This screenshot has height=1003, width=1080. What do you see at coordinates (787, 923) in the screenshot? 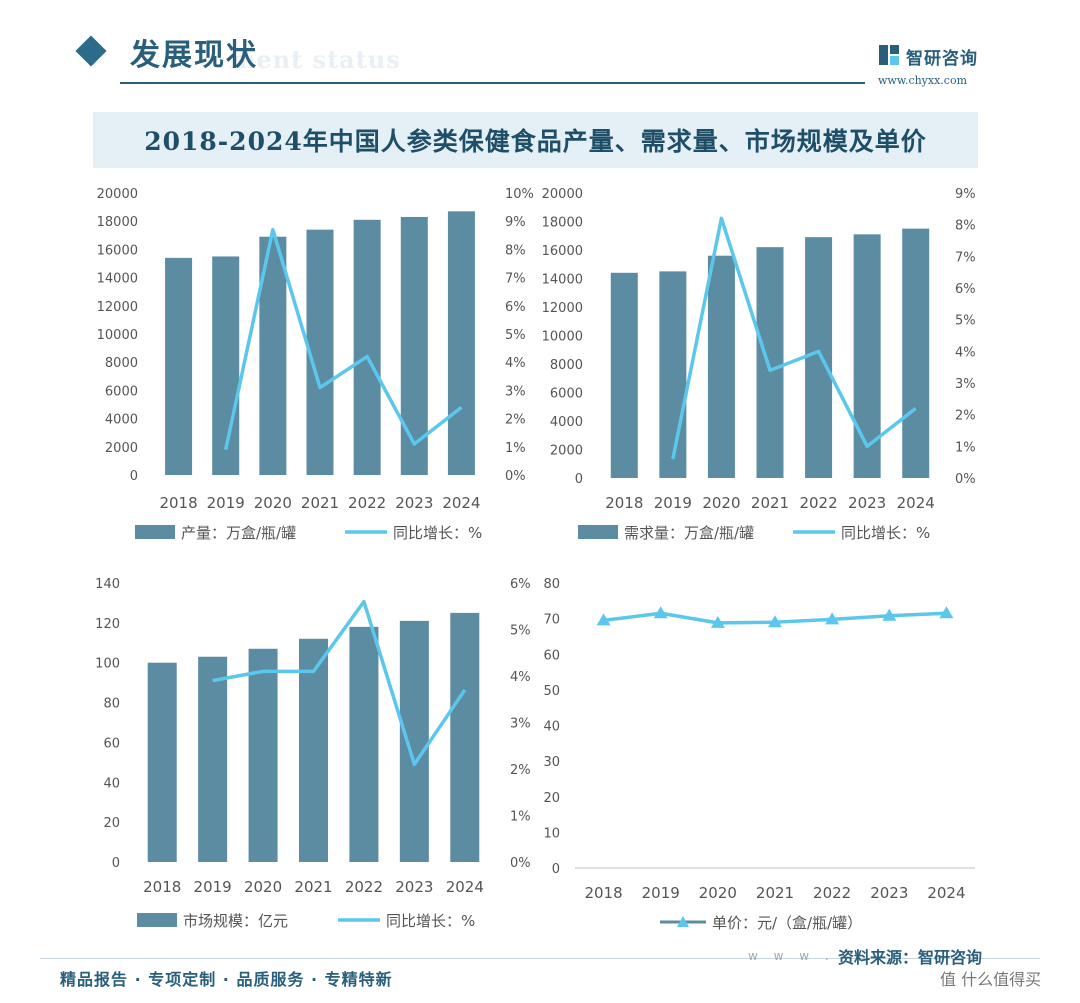
I see `legend-label: 单价：元/（盒/瓶/罐）` at bounding box center [787, 923].